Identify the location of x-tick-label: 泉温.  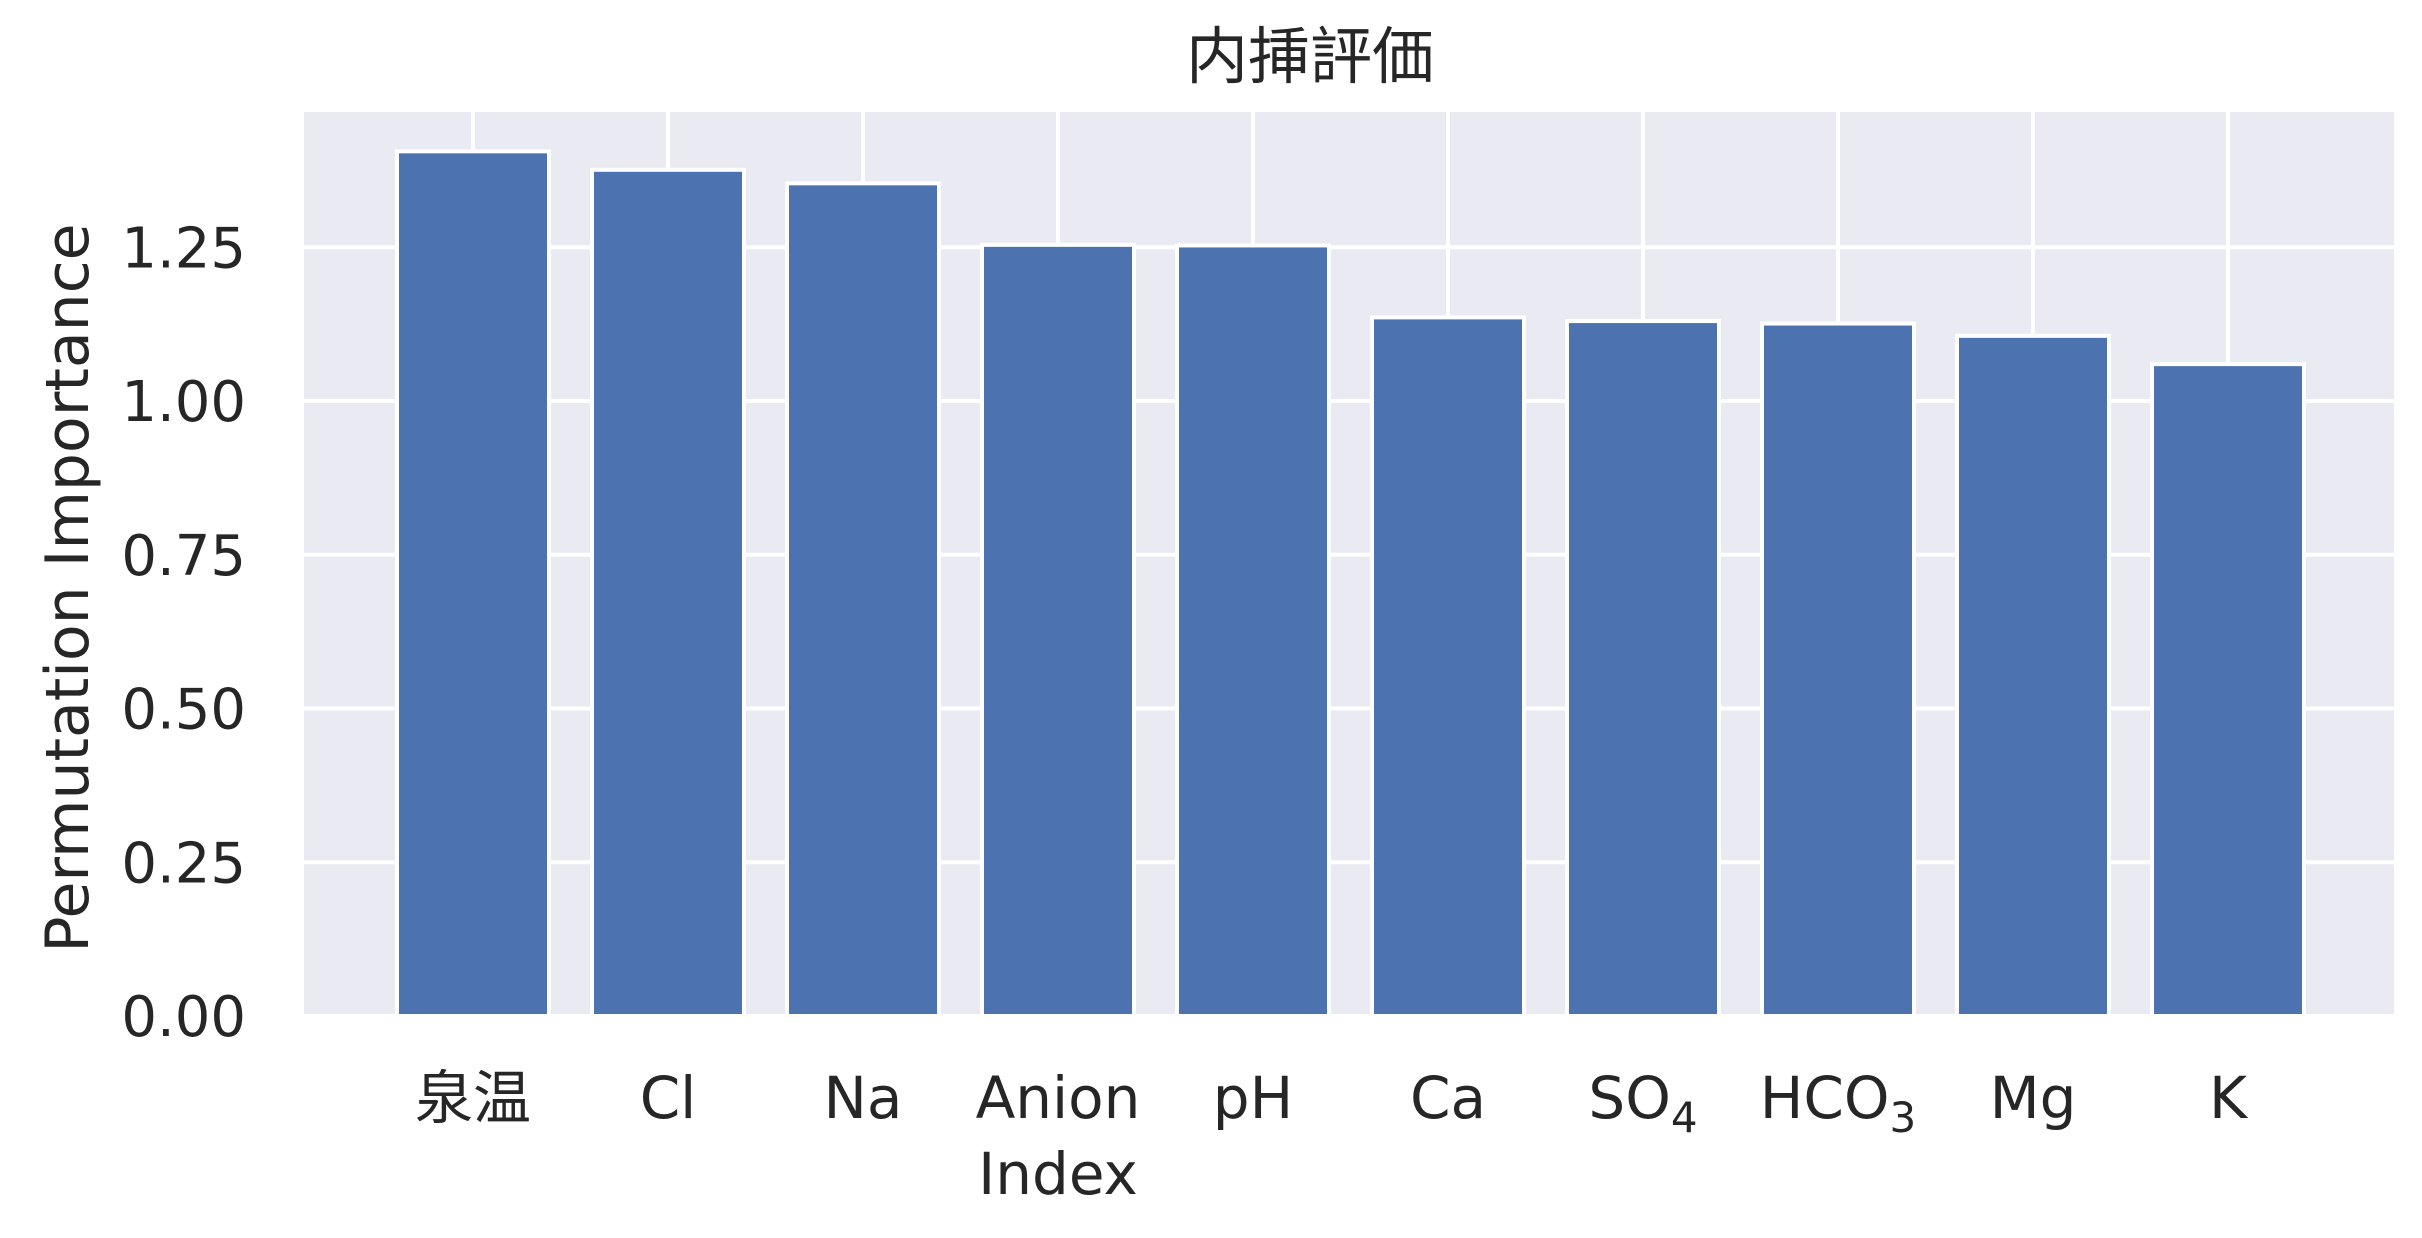
(473, 1098).